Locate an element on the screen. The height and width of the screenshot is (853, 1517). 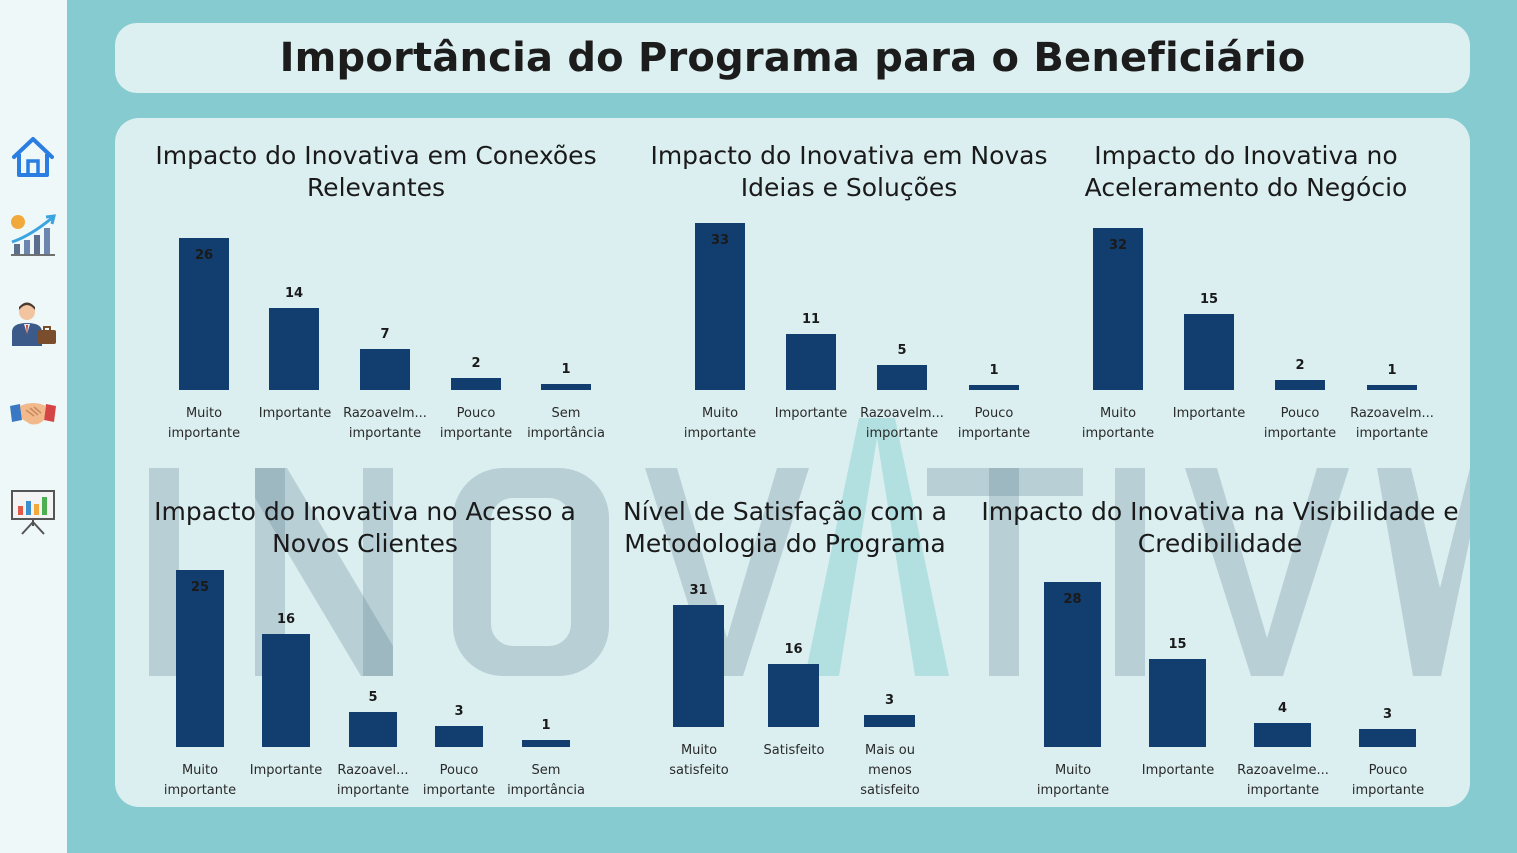
category-label: Mais ou menos satisfeito is located at coordinates (890, 770).